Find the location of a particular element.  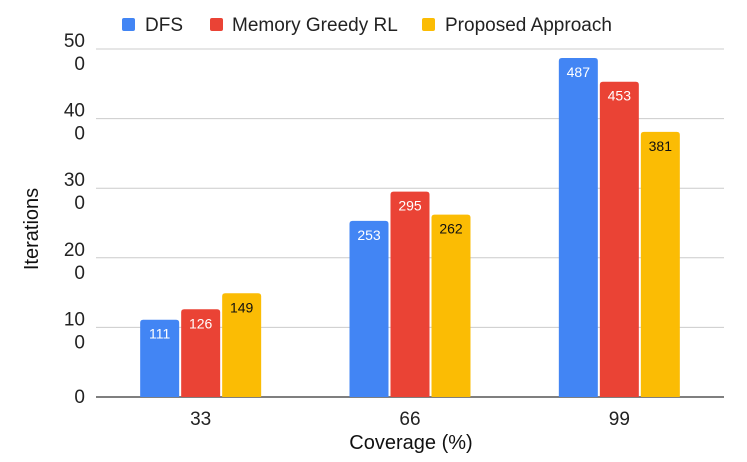

bar-value-label: 295 is located at coordinates (410, 206).